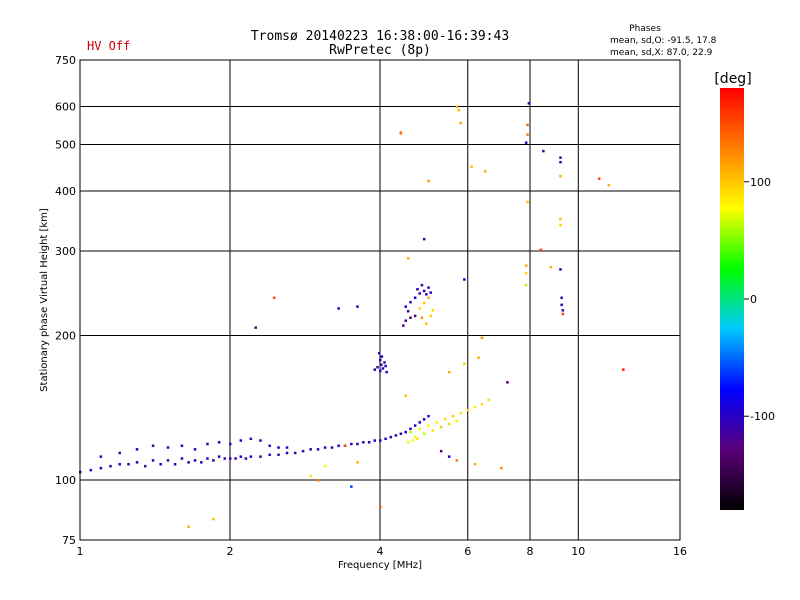 The height and width of the screenshot is (600, 800). What do you see at coordinates (69, 540) in the screenshot?
I see `y-tick-label: 75` at bounding box center [69, 540].